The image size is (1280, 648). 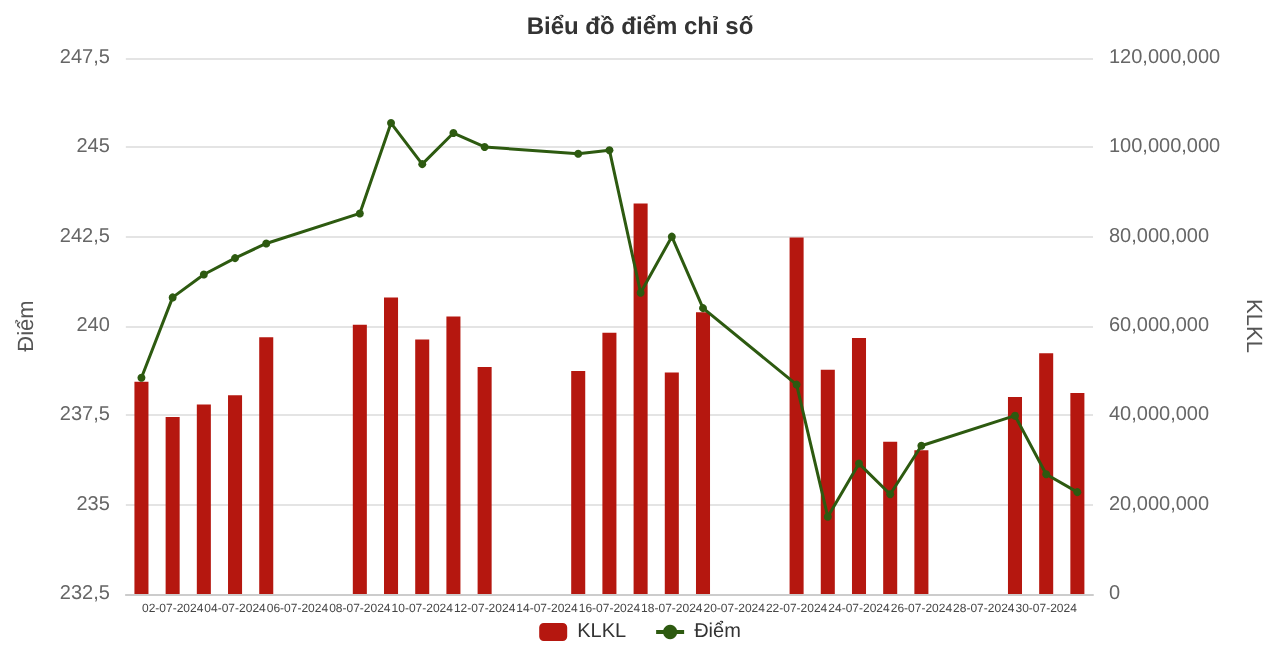 I want to click on y2-tick-label: 20,000,000, so click(x=1159, y=504).